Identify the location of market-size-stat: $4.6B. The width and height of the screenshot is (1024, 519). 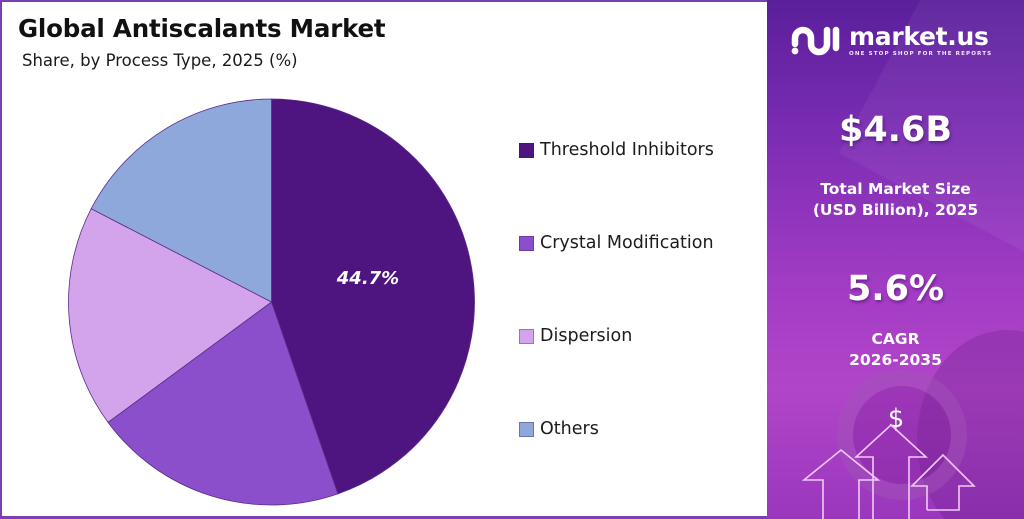
(895, 130).